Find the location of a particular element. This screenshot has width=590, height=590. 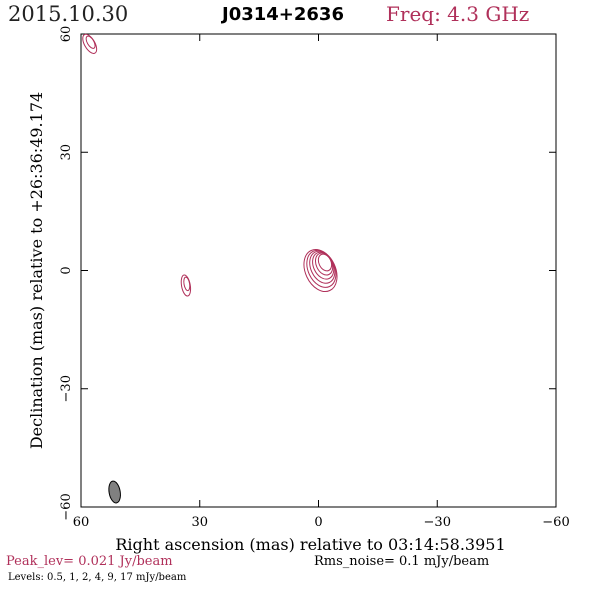

x-tick-label: 30 is located at coordinates (199, 522).